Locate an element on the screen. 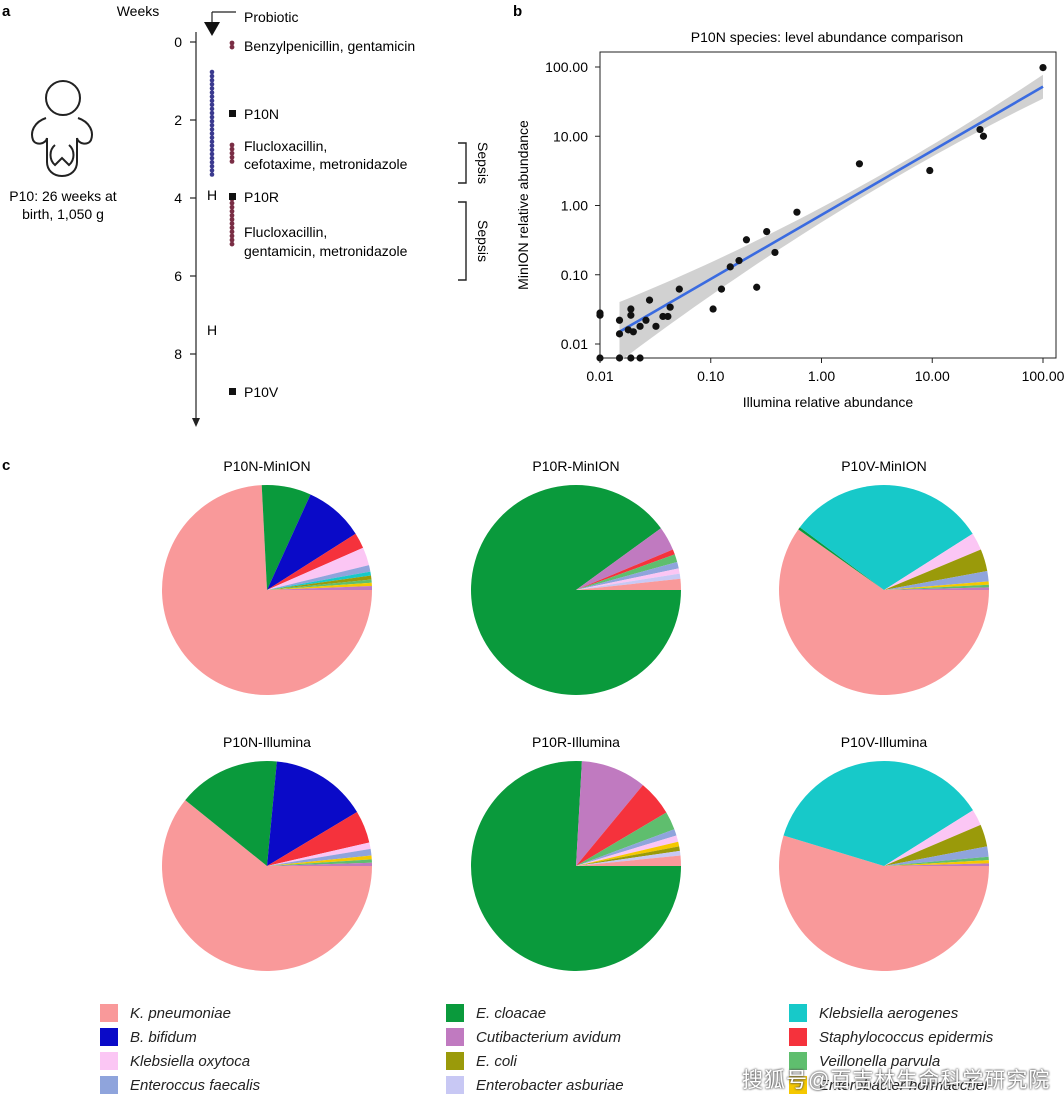 The image size is (1064, 1099). sample-marker-p10n is located at coordinates (232, 113).